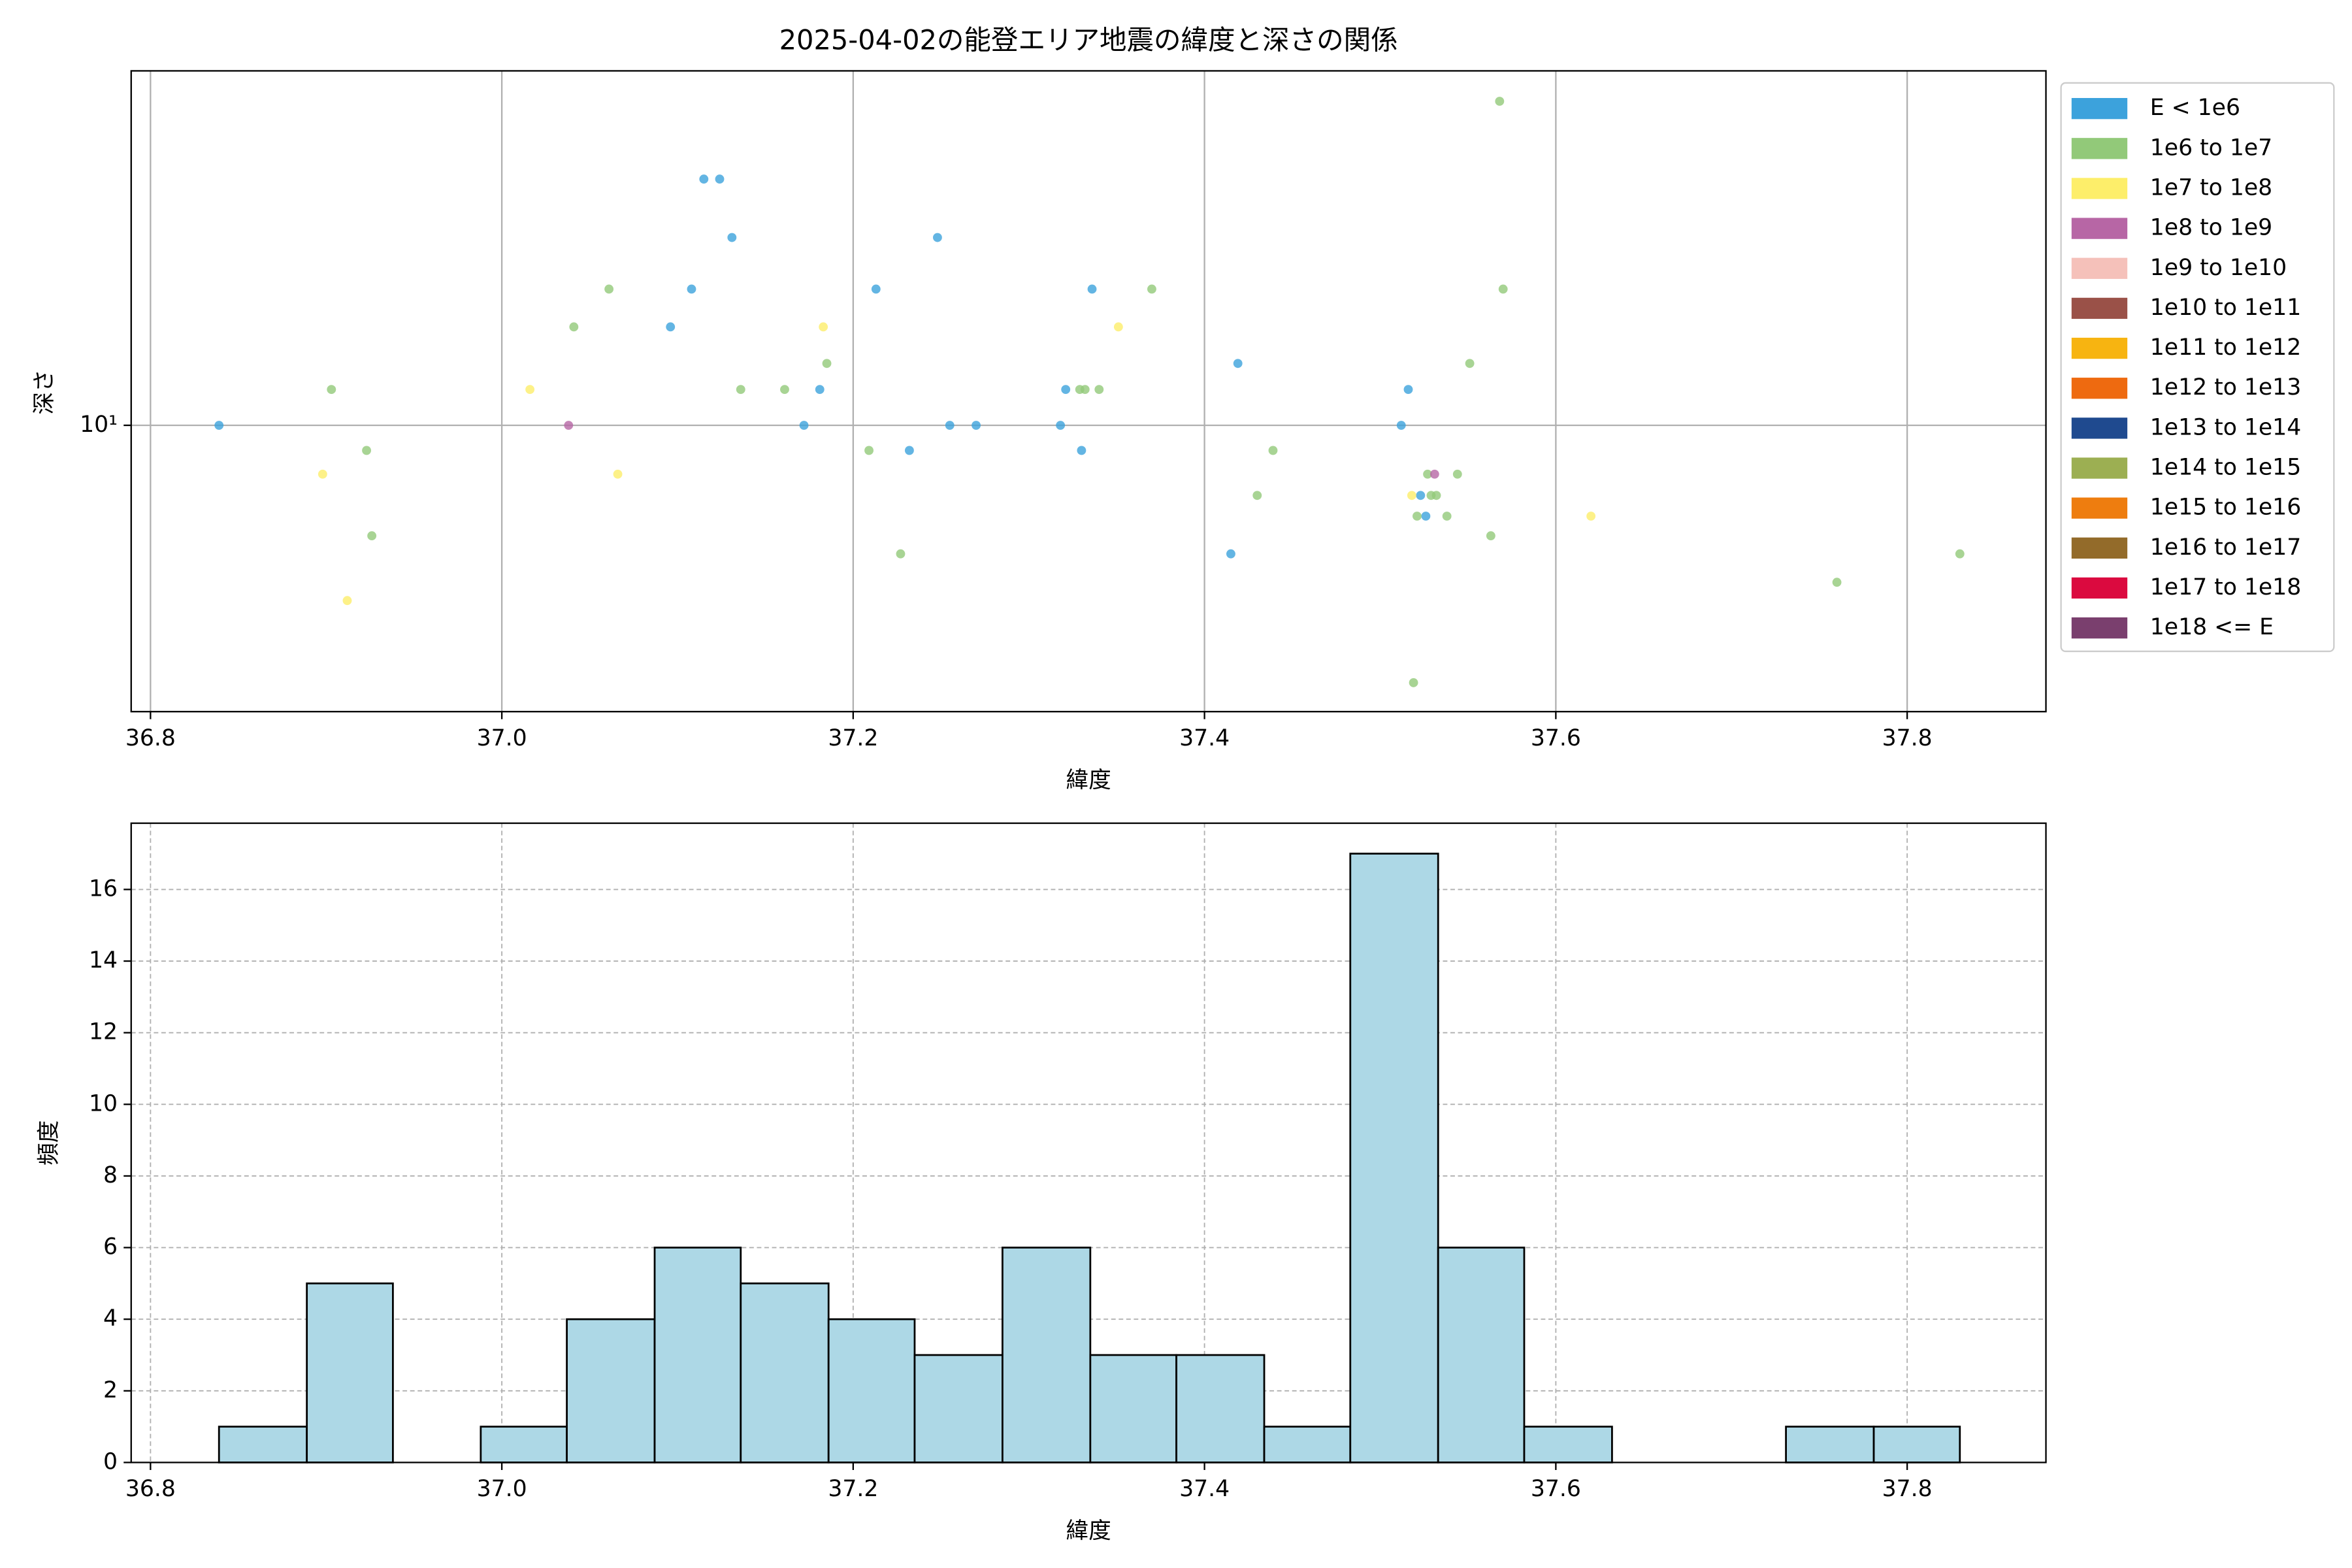 The image size is (2352, 1568). What do you see at coordinates (2225, 587) in the screenshot?
I see `legend-label: 1e17 to 1e18` at bounding box center [2225, 587].